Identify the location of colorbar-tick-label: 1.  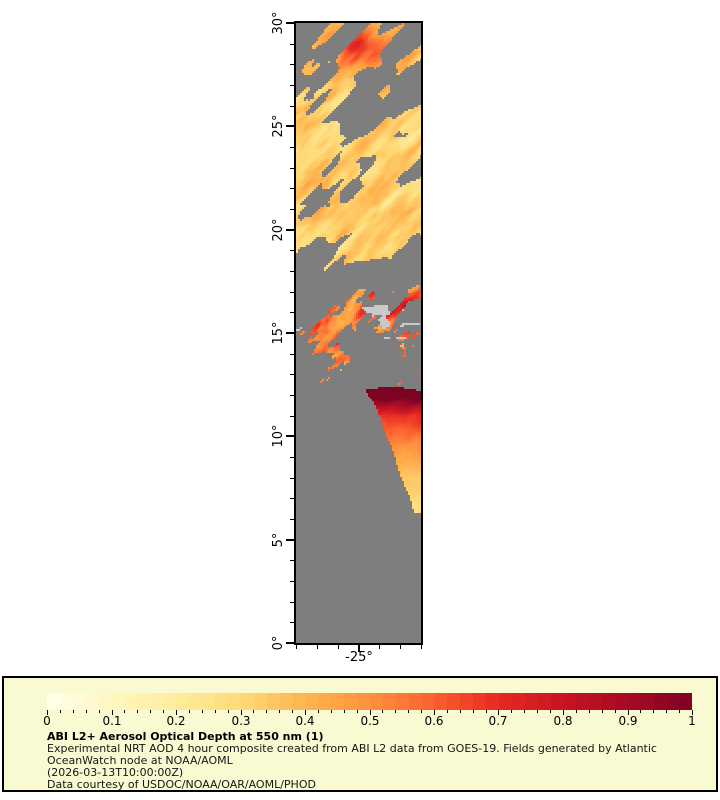
(692, 721).